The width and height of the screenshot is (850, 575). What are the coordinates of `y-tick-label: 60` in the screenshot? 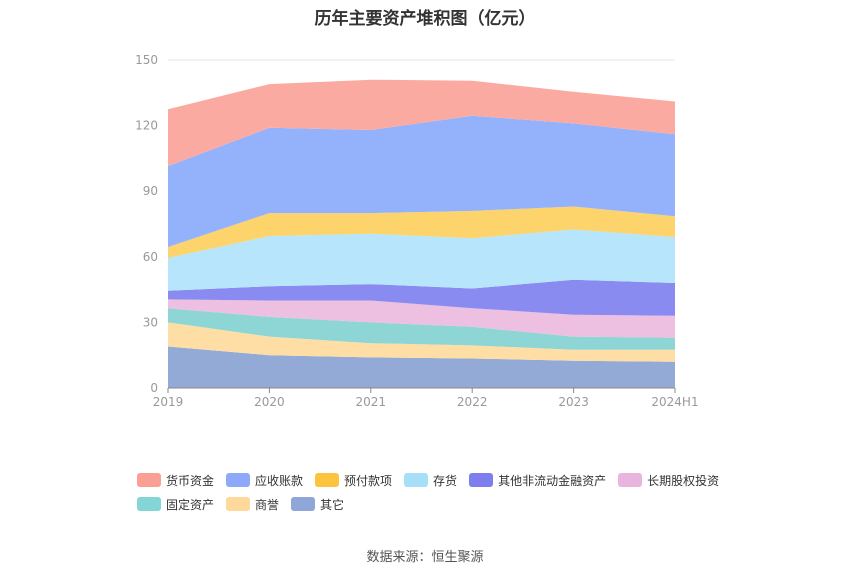 It's located at (150, 257).